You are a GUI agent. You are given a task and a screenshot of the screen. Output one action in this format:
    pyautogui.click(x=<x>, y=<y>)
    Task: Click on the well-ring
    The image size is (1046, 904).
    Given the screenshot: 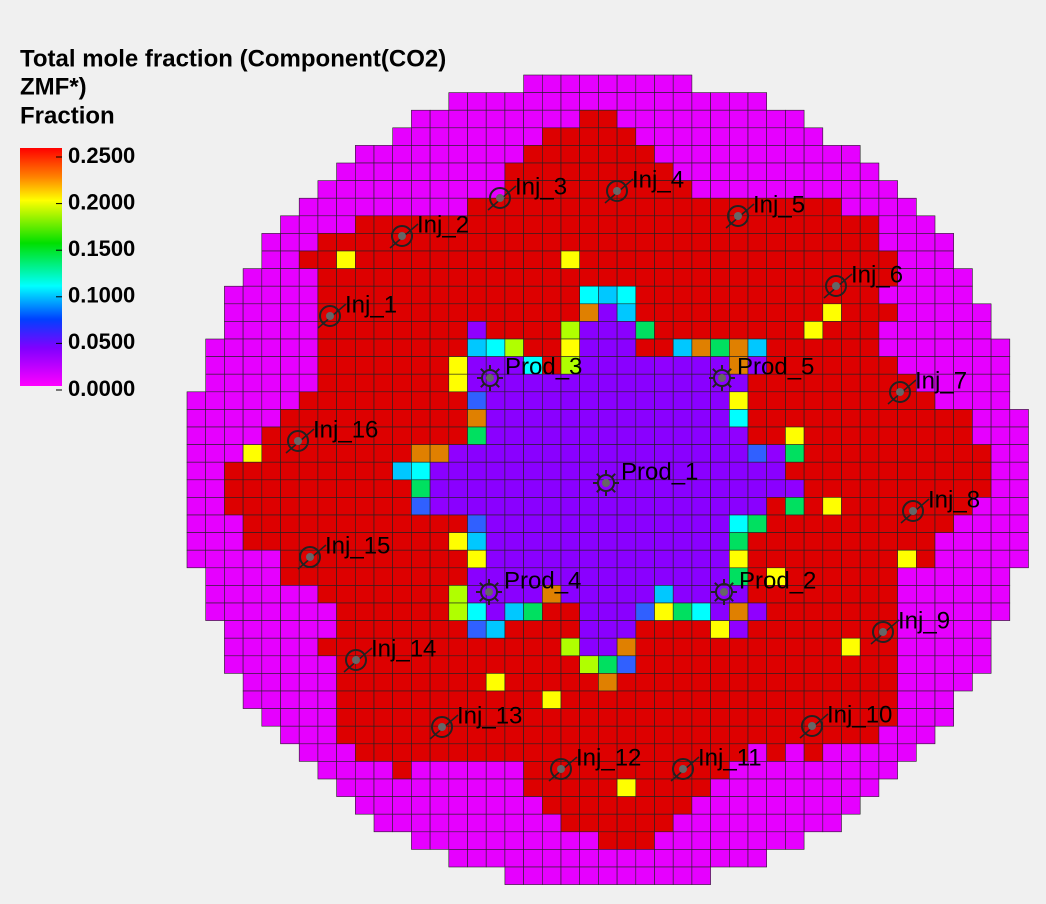 What is the action you would take?
    pyautogui.click(x=356, y=660)
    